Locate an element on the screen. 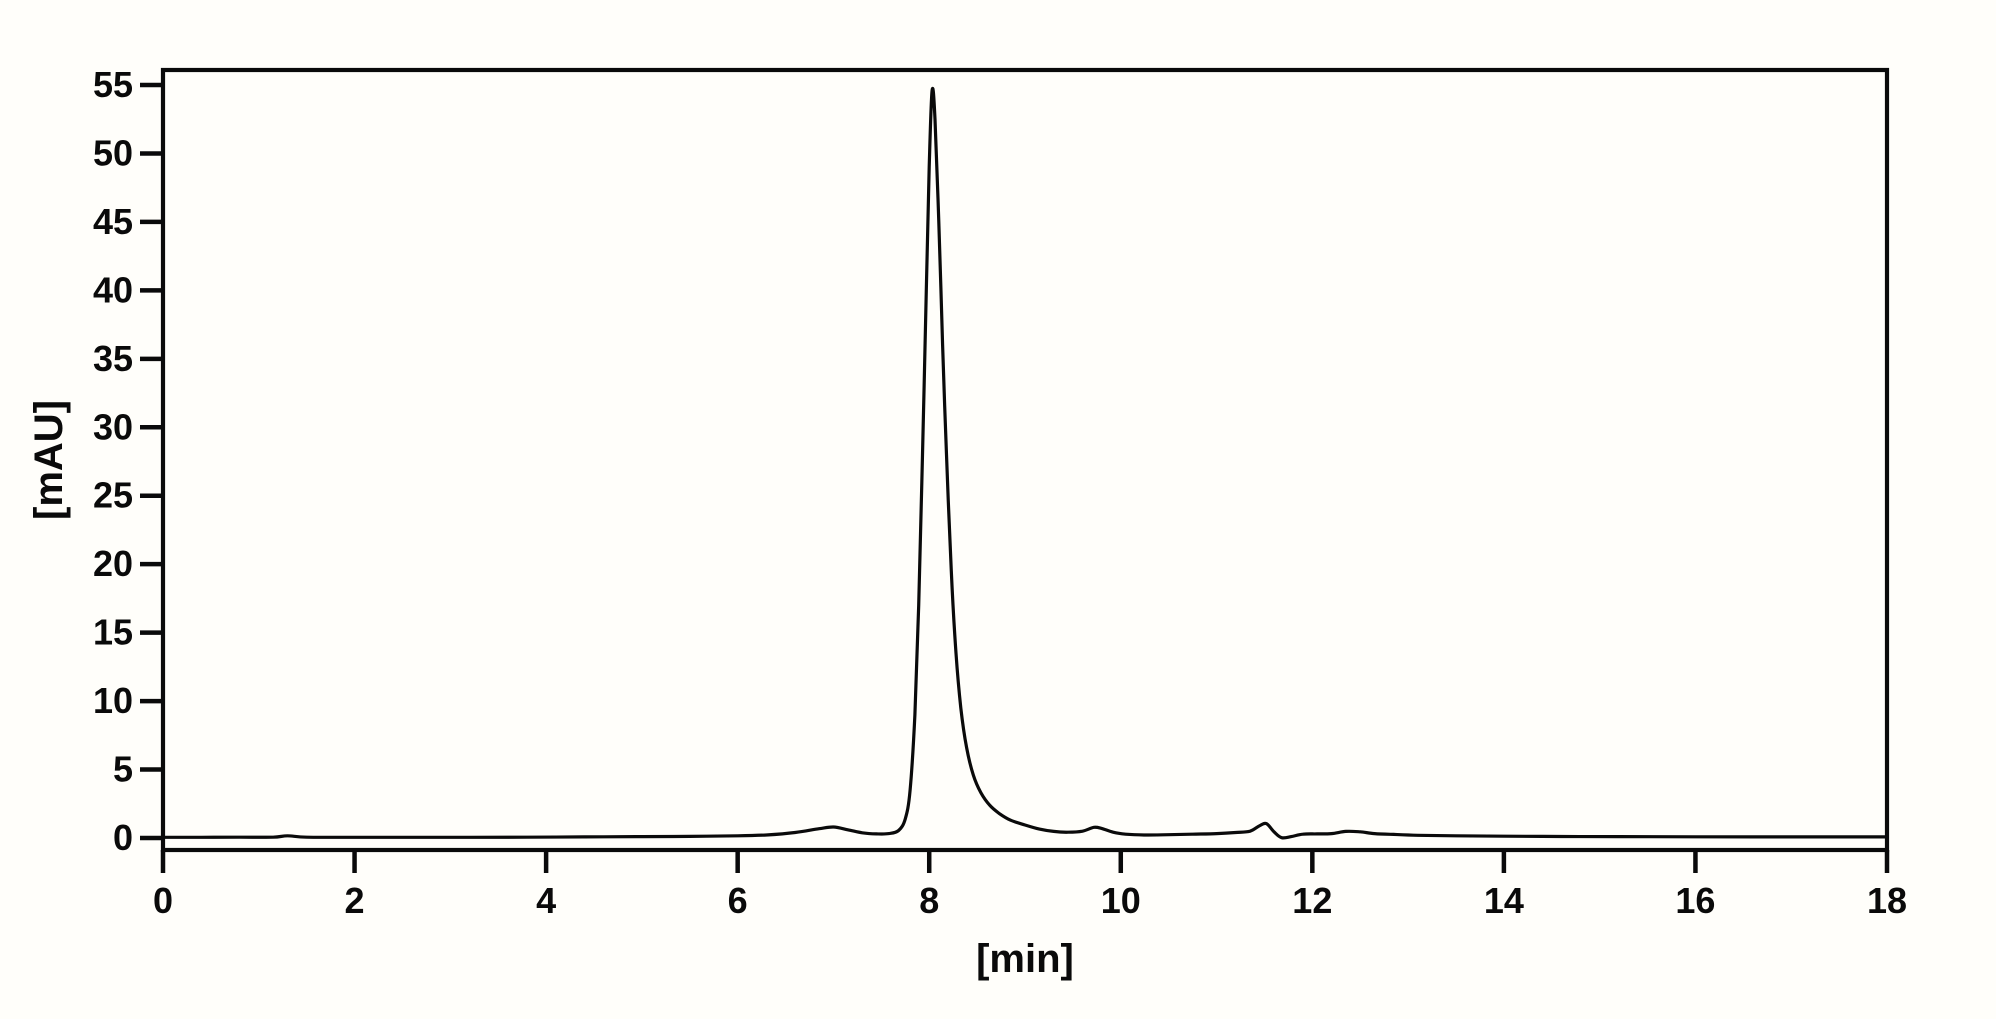 This screenshot has height=1019, width=1996. y-axis-tick-label: 20 is located at coordinates (113, 563).